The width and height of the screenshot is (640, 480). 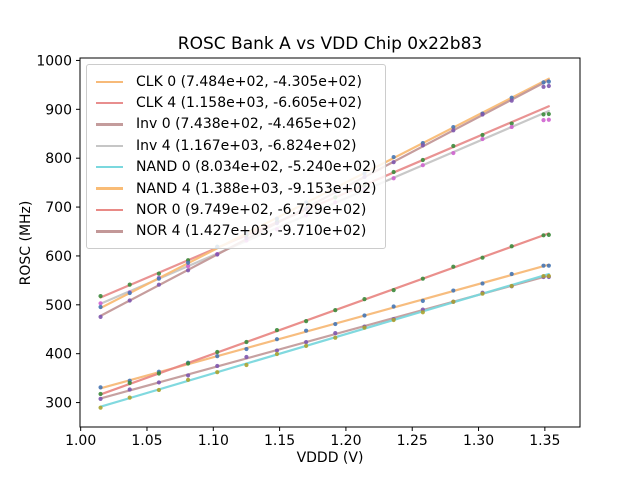 What do you see at coordinates (345, 441) in the screenshot?
I see `x-tick-label: 1.20` at bounding box center [345, 441].